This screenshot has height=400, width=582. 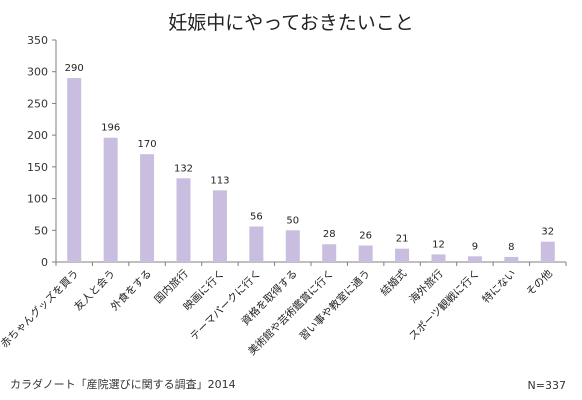 What do you see at coordinates (37, 167) in the screenshot?
I see `y-tick-label: 150` at bounding box center [37, 167].